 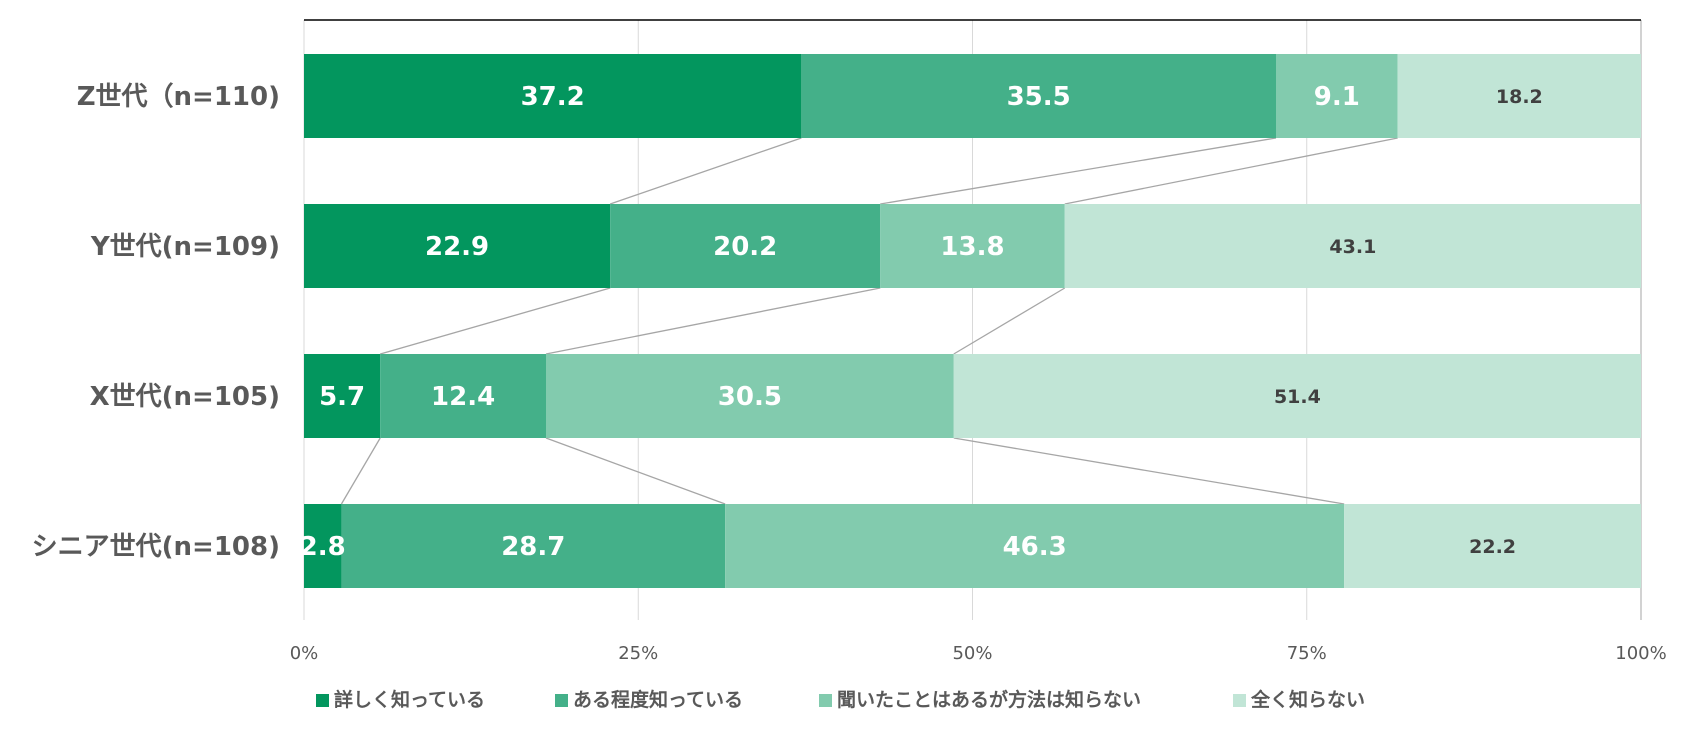 I want to click on data-label: 37.2, so click(x=553, y=97).